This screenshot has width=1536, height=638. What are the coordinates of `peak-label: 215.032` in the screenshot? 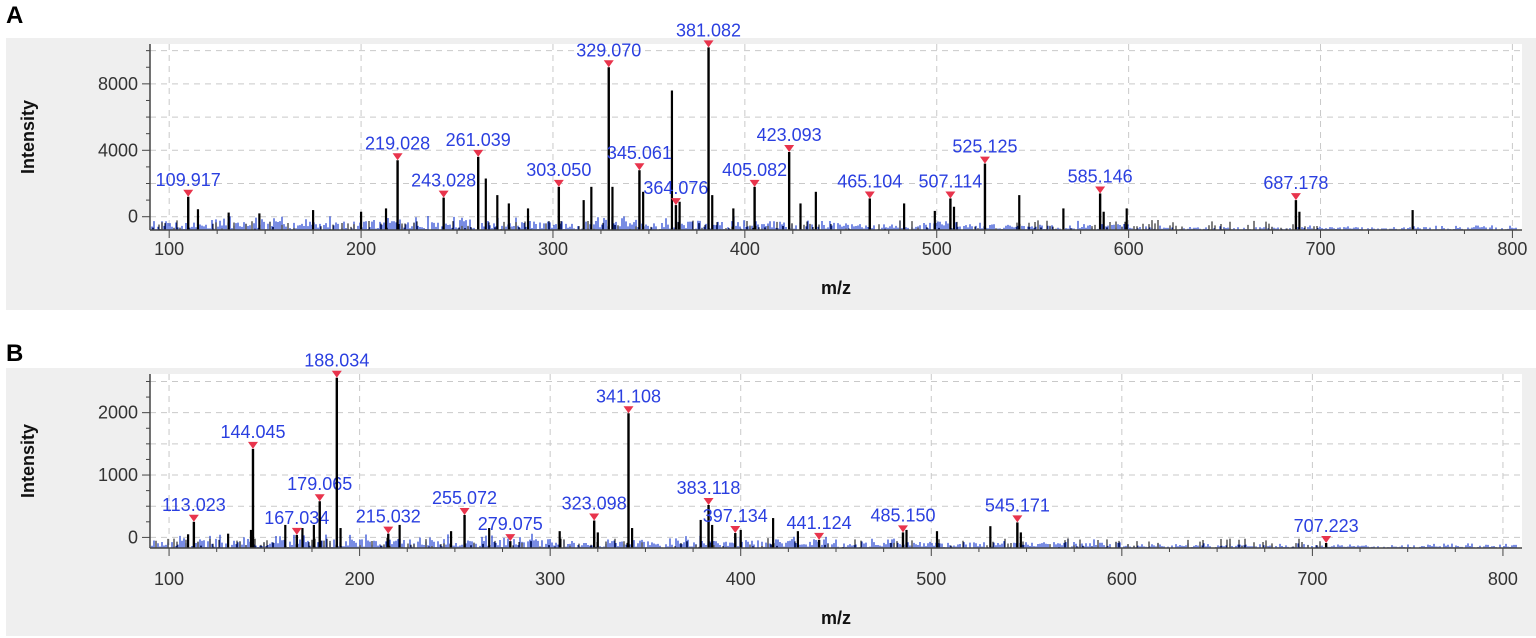 It's located at (388, 517).